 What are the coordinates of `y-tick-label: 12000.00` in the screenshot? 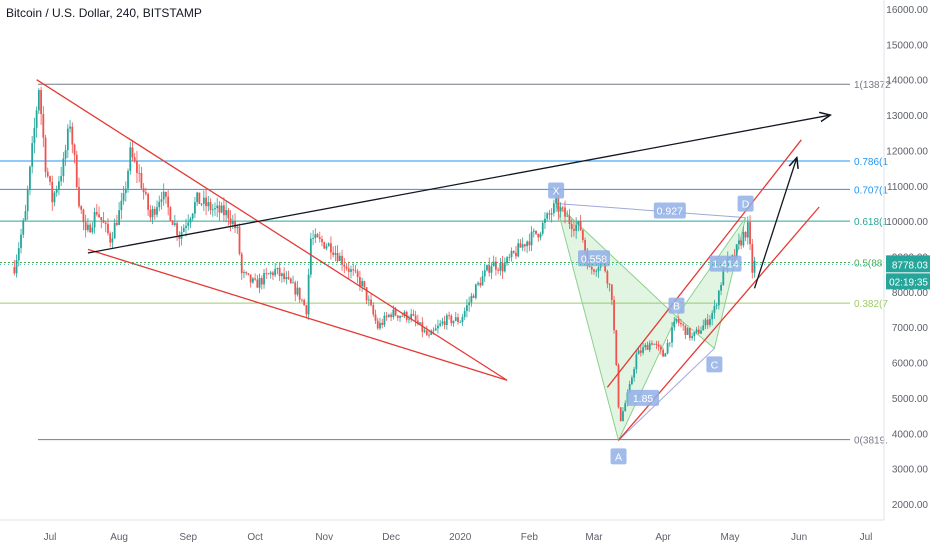 It's located at (907, 151).